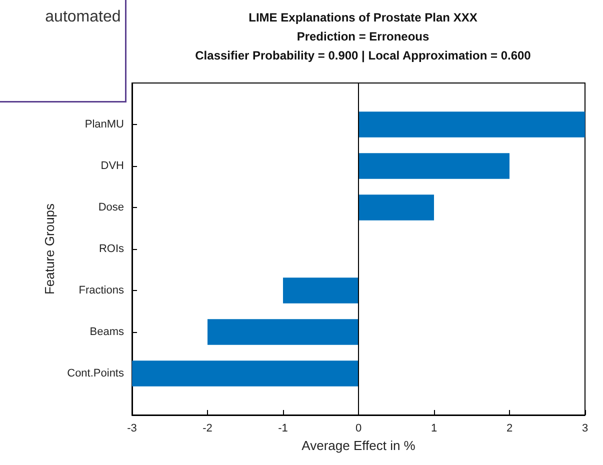 This screenshot has height=465, width=603. What do you see at coordinates (101, 290) in the screenshot?
I see `y-tick-label: Fractions` at bounding box center [101, 290].